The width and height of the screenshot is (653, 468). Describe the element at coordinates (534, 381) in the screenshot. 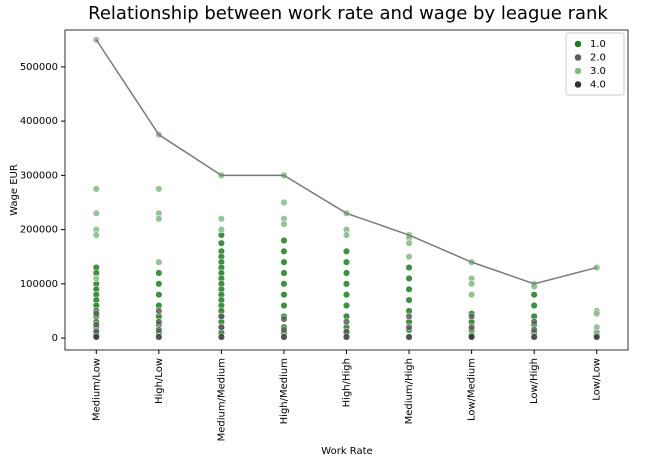

I see `x-tick-label: Low/High` at that location.